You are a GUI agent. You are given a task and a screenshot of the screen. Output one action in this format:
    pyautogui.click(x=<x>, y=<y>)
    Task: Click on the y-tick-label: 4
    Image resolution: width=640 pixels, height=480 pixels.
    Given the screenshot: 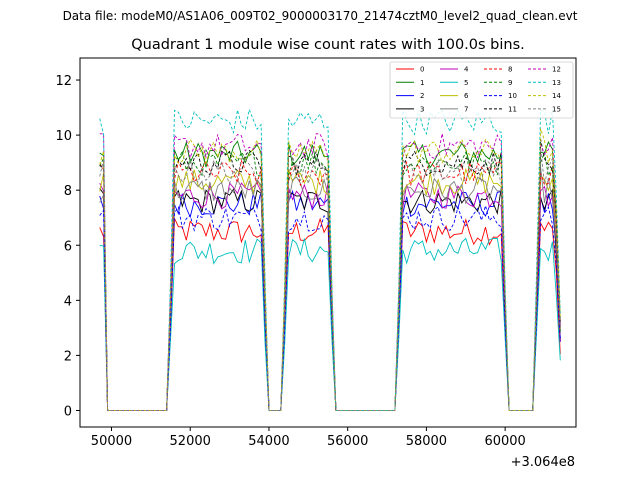 What is the action you would take?
    pyautogui.click(x=68, y=301)
    